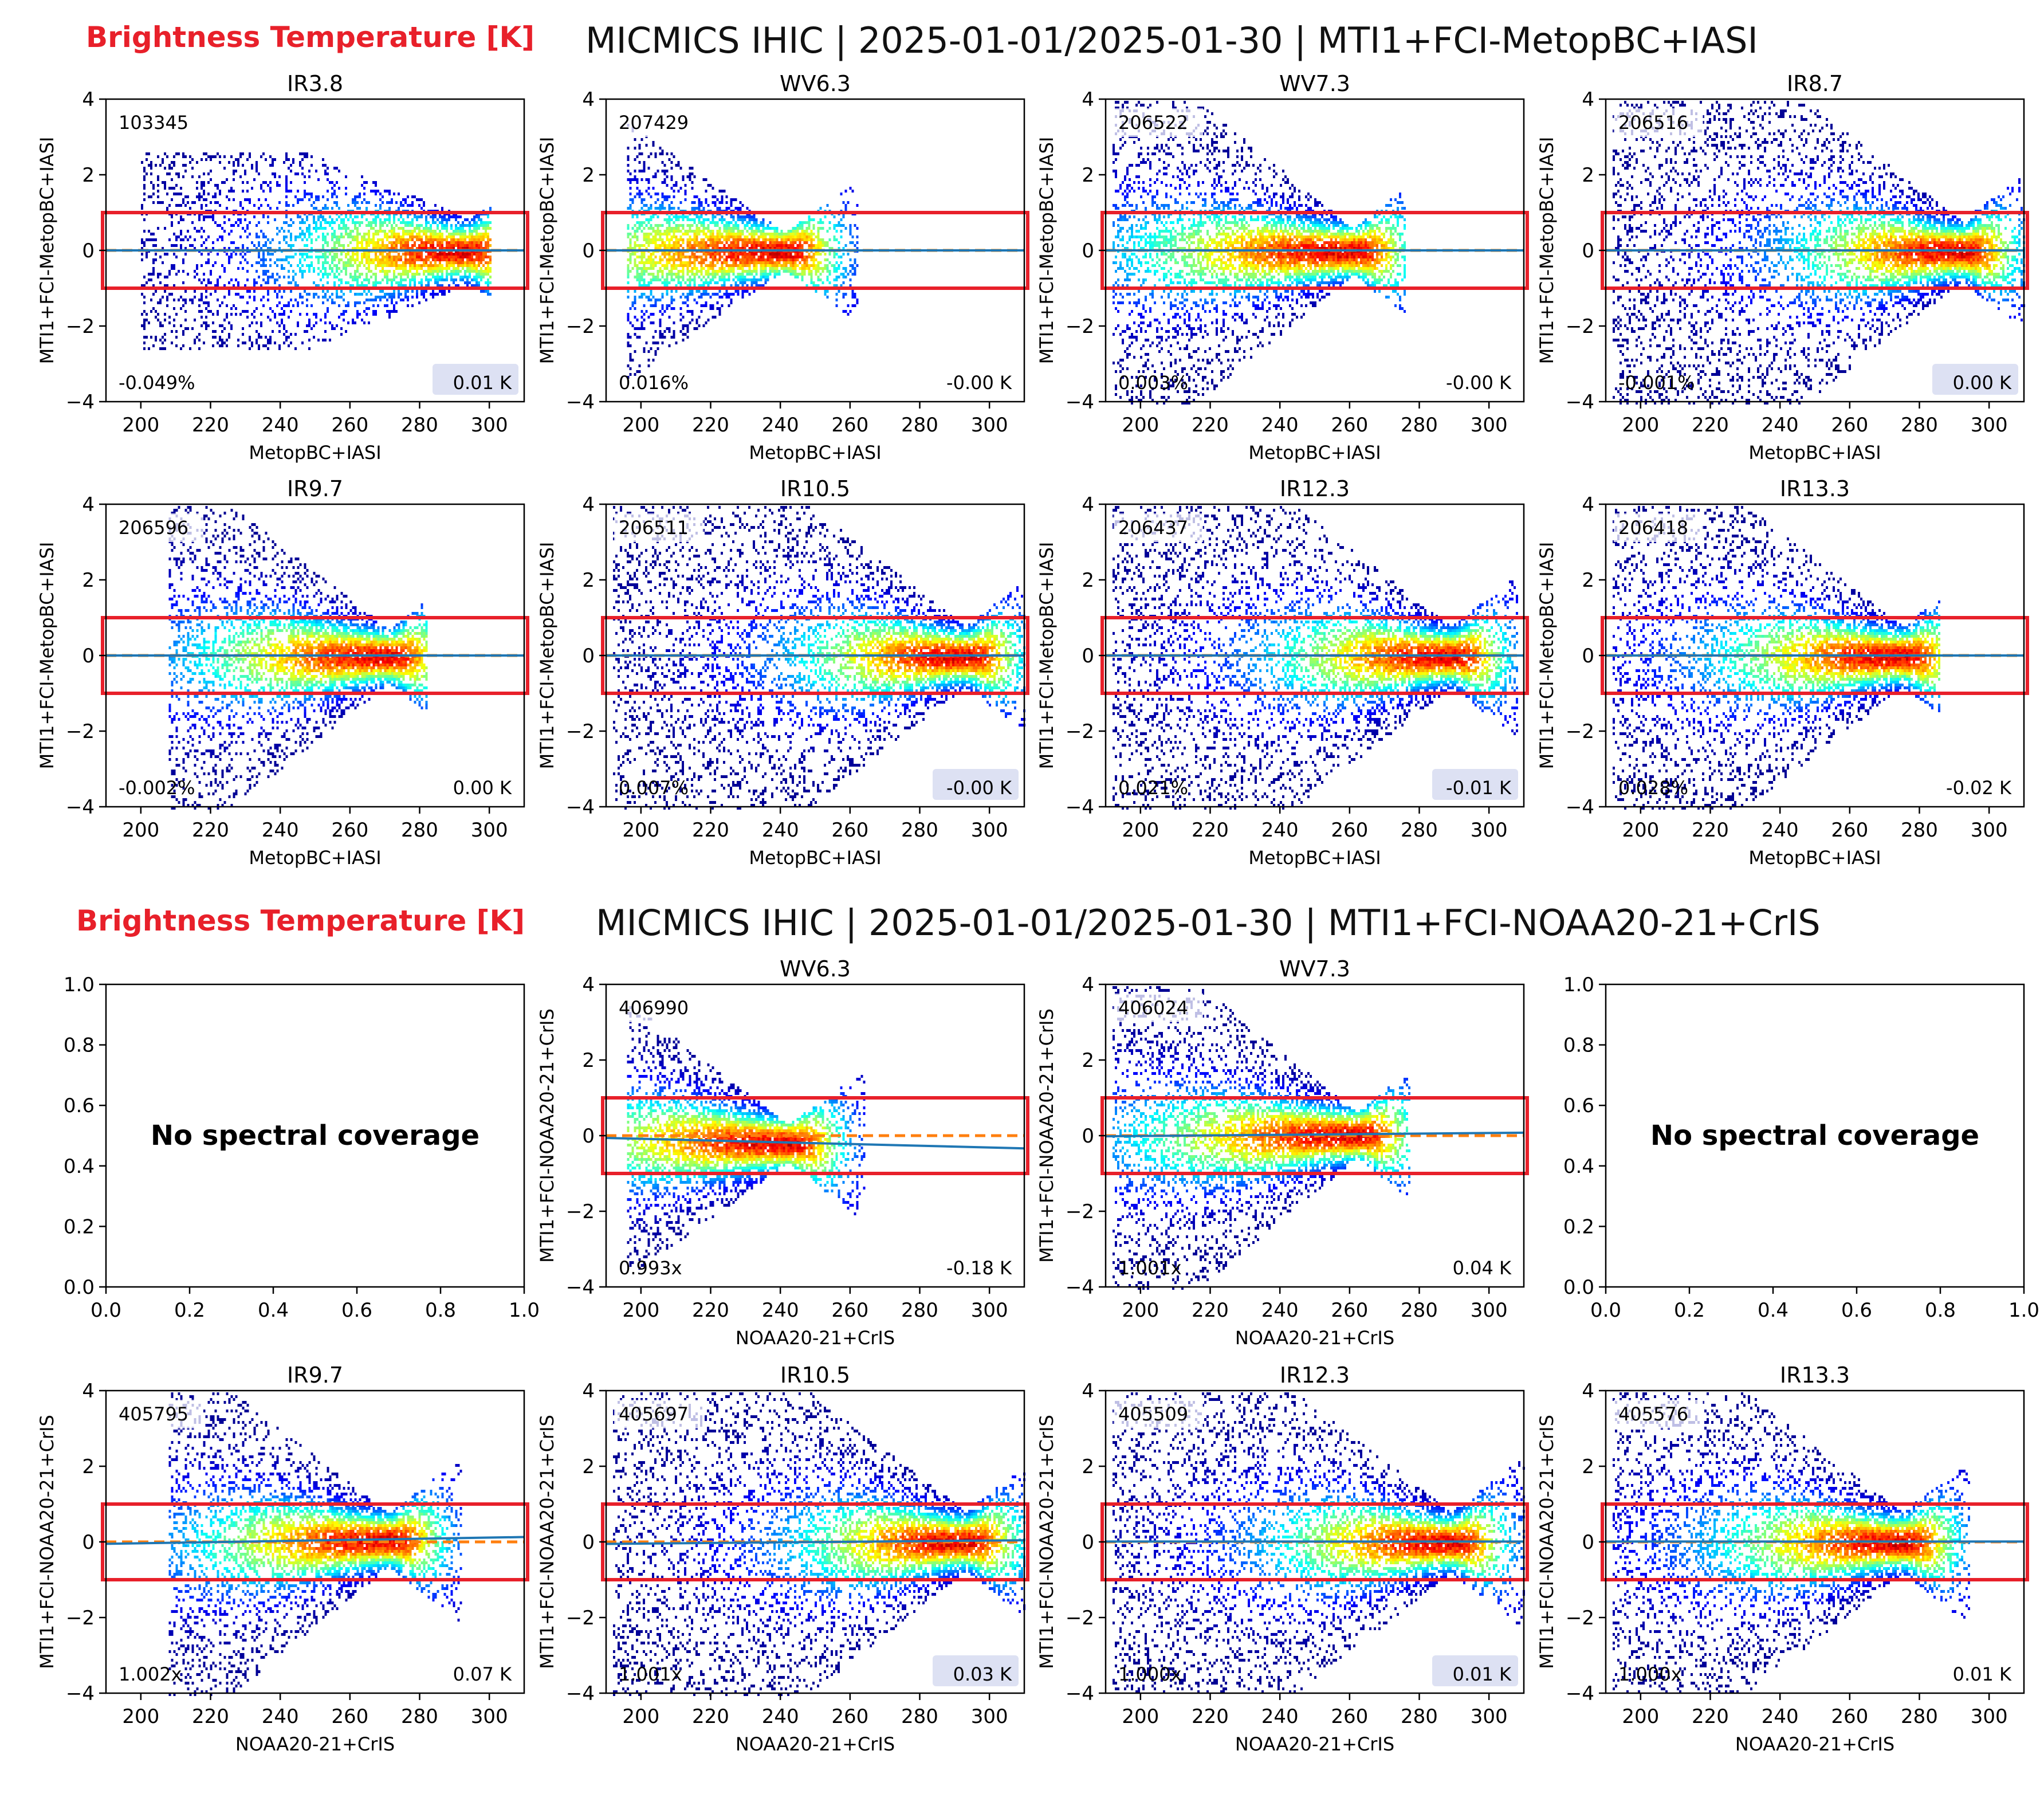 The image size is (2044, 1794). Describe the element at coordinates (158, 122) in the screenshot. I see `count-box` at that location.